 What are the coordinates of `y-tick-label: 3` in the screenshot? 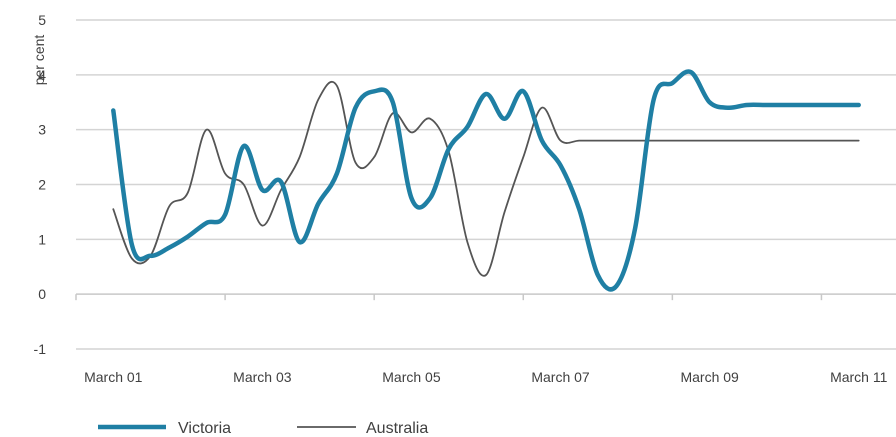 It's located at (42, 130).